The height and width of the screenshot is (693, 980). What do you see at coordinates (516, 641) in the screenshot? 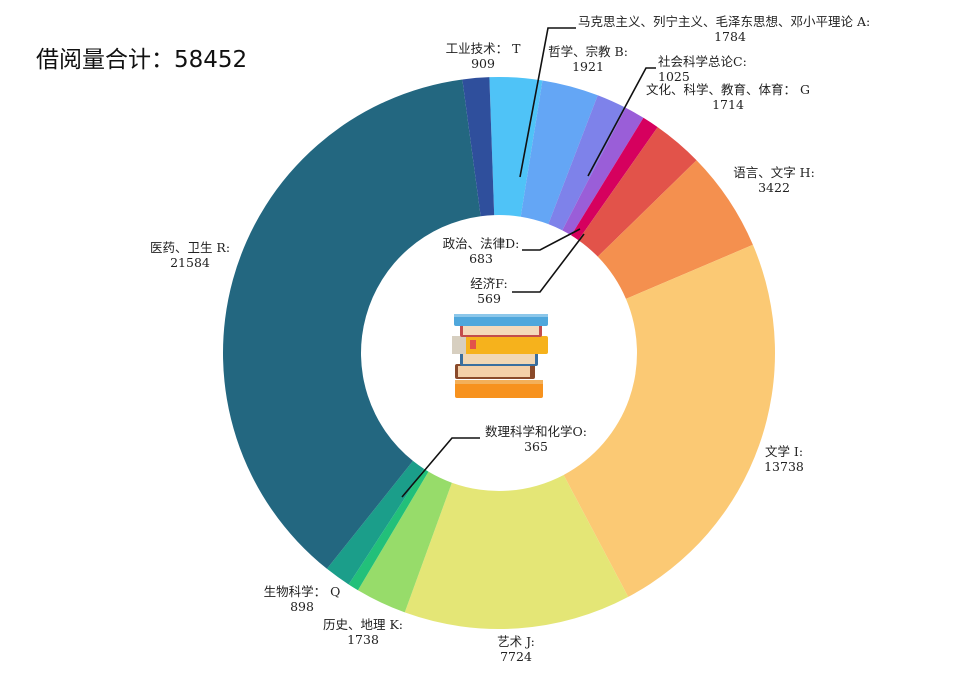
I see `label-art-j: 艺术 J:` at bounding box center [516, 641].